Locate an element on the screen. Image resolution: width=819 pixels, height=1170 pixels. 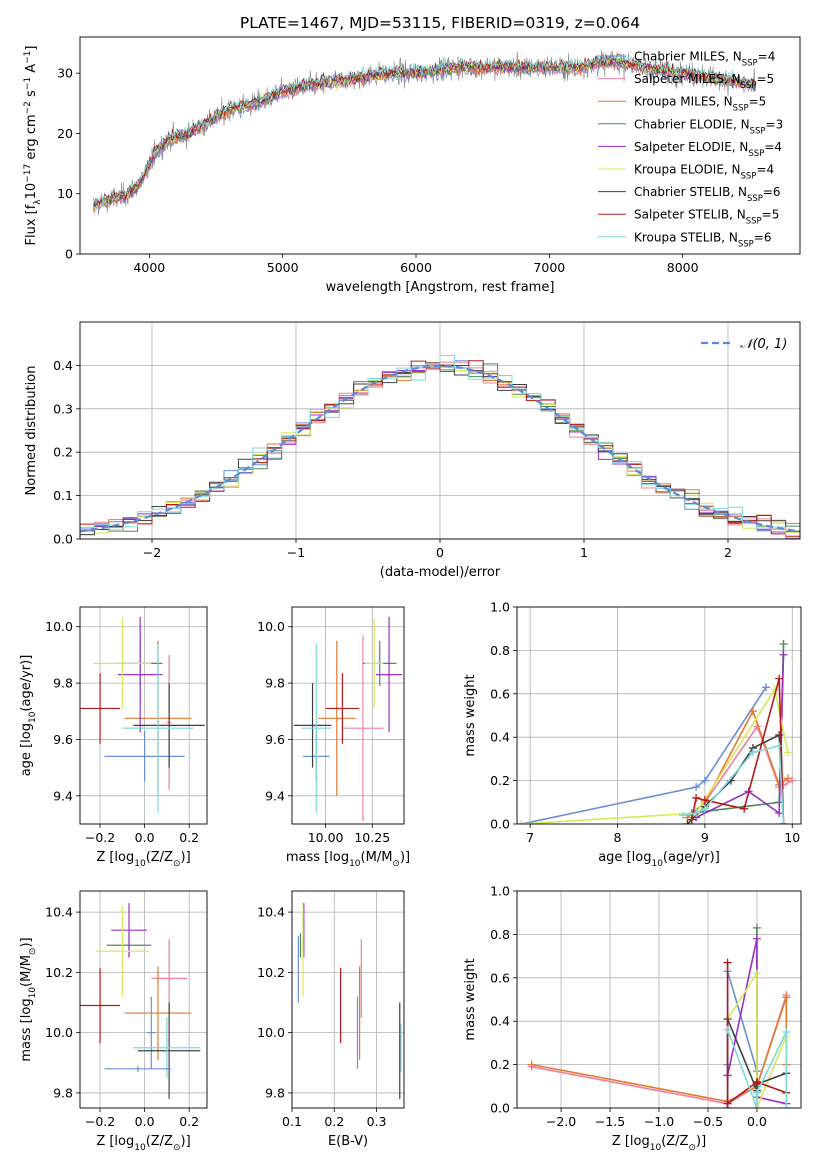
spectrum-ytick-label: 30 is located at coordinates (65, 73).